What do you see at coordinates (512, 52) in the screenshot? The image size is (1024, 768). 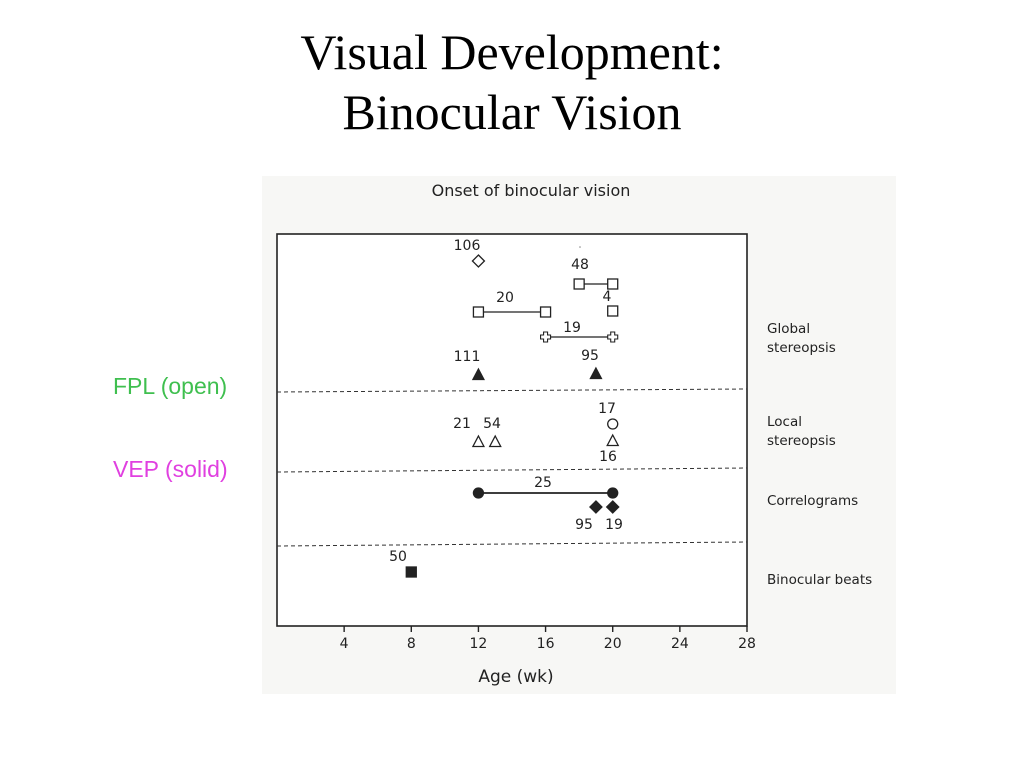 I see `slide-title-line1: Visual Development:` at bounding box center [512, 52].